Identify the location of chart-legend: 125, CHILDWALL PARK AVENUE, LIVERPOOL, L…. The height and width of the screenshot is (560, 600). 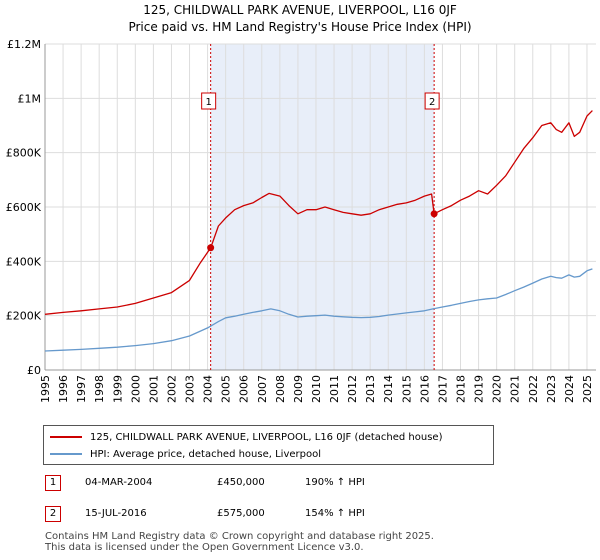
(268, 445).